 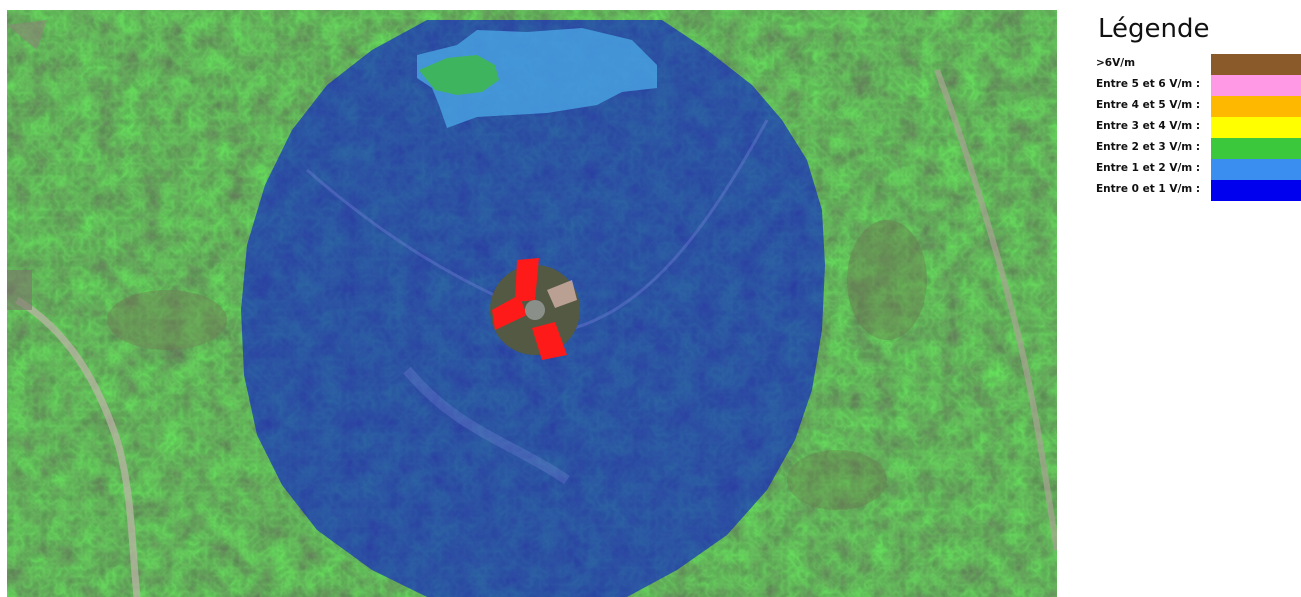 I want to click on legend-item: Entre 5 et 6 V/m :, so click(x=1195, y=85).